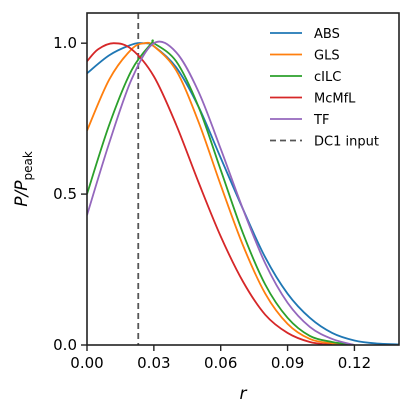  Describe the element at coordinates (346, 142) in the screenshot. I see `legend-label: DC1 input` at that location.